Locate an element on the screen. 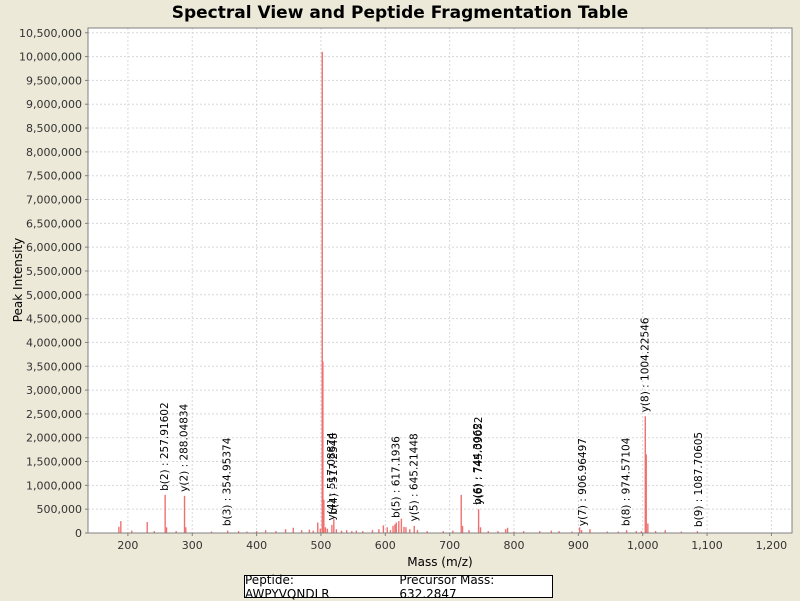  y-tick-label: 8,500,000 is located at coordinates (54, 128).